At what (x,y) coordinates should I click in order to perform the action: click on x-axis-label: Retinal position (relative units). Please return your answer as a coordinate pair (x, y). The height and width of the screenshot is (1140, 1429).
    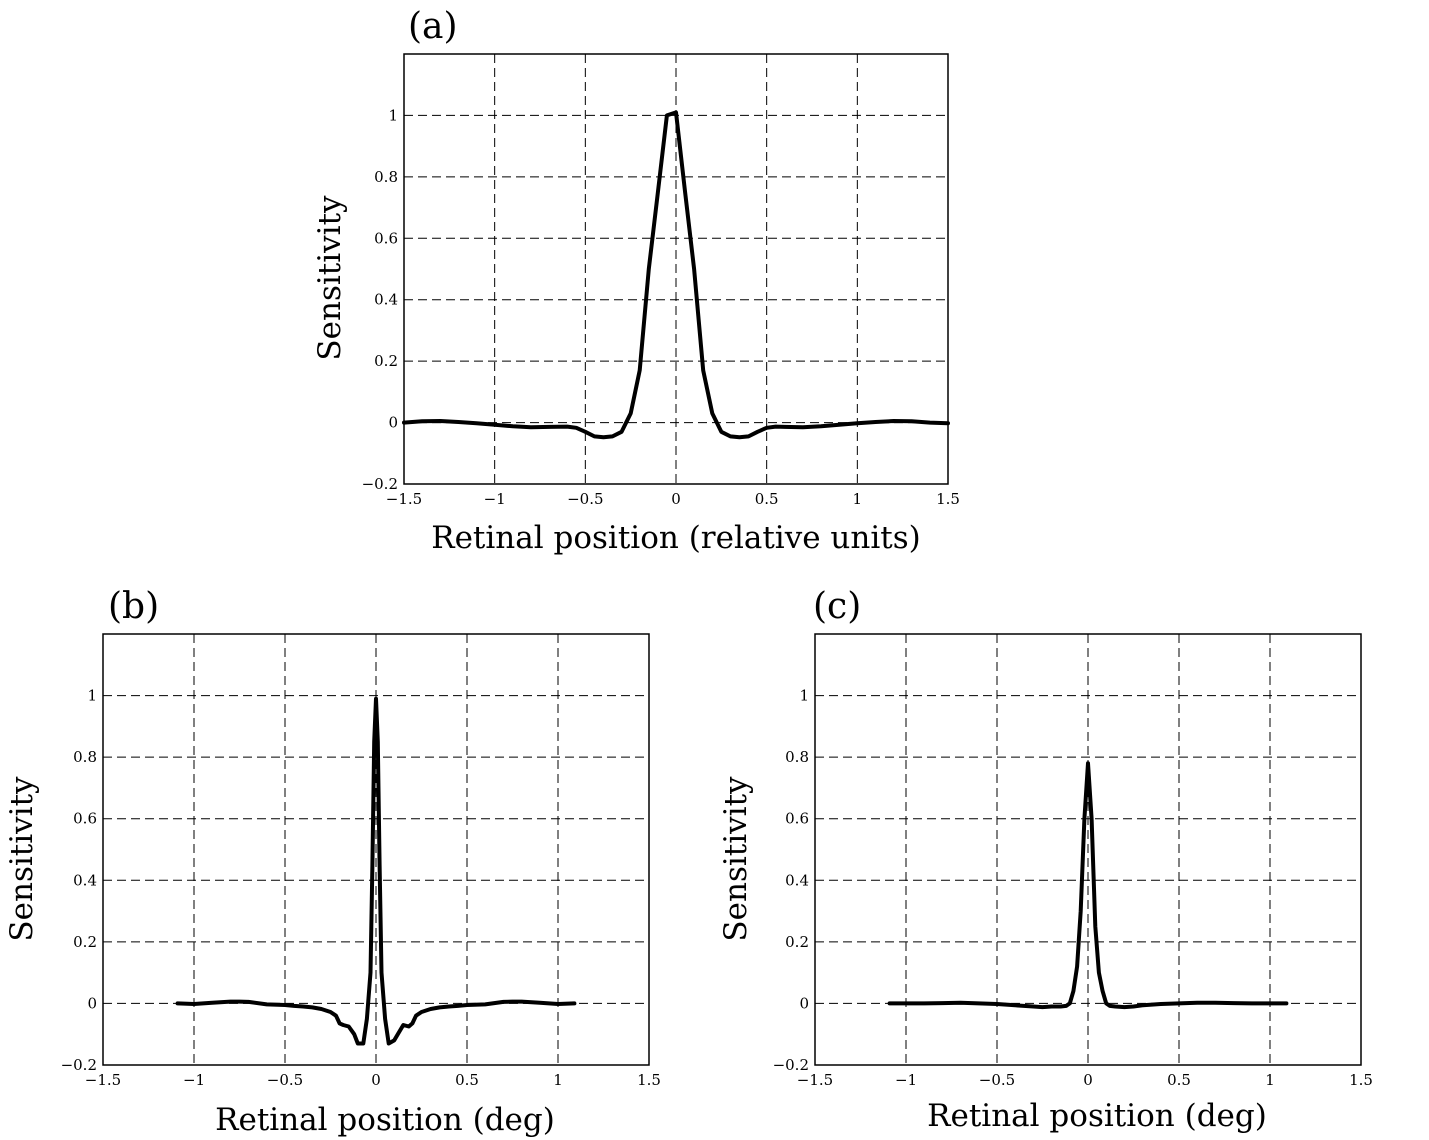
    Looking at the image, I should click on (676, 538).